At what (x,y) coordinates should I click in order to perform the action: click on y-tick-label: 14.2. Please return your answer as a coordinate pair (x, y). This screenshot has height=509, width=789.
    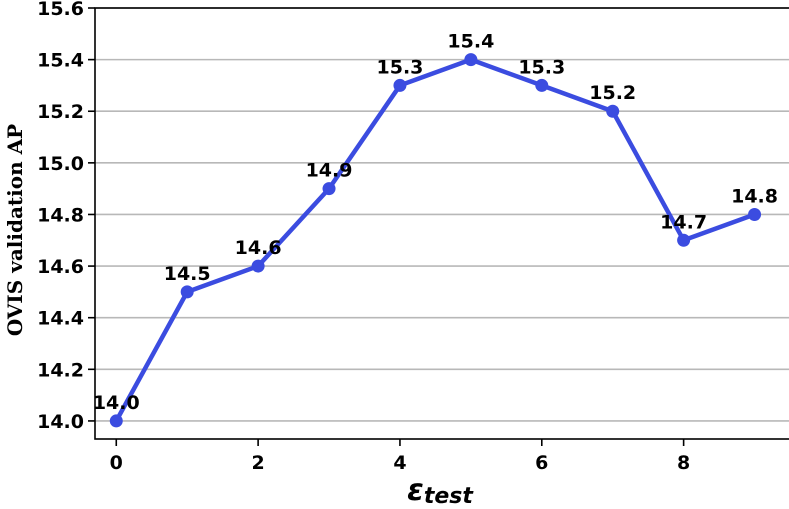
    Looking at the image, I should click on (60, 370).